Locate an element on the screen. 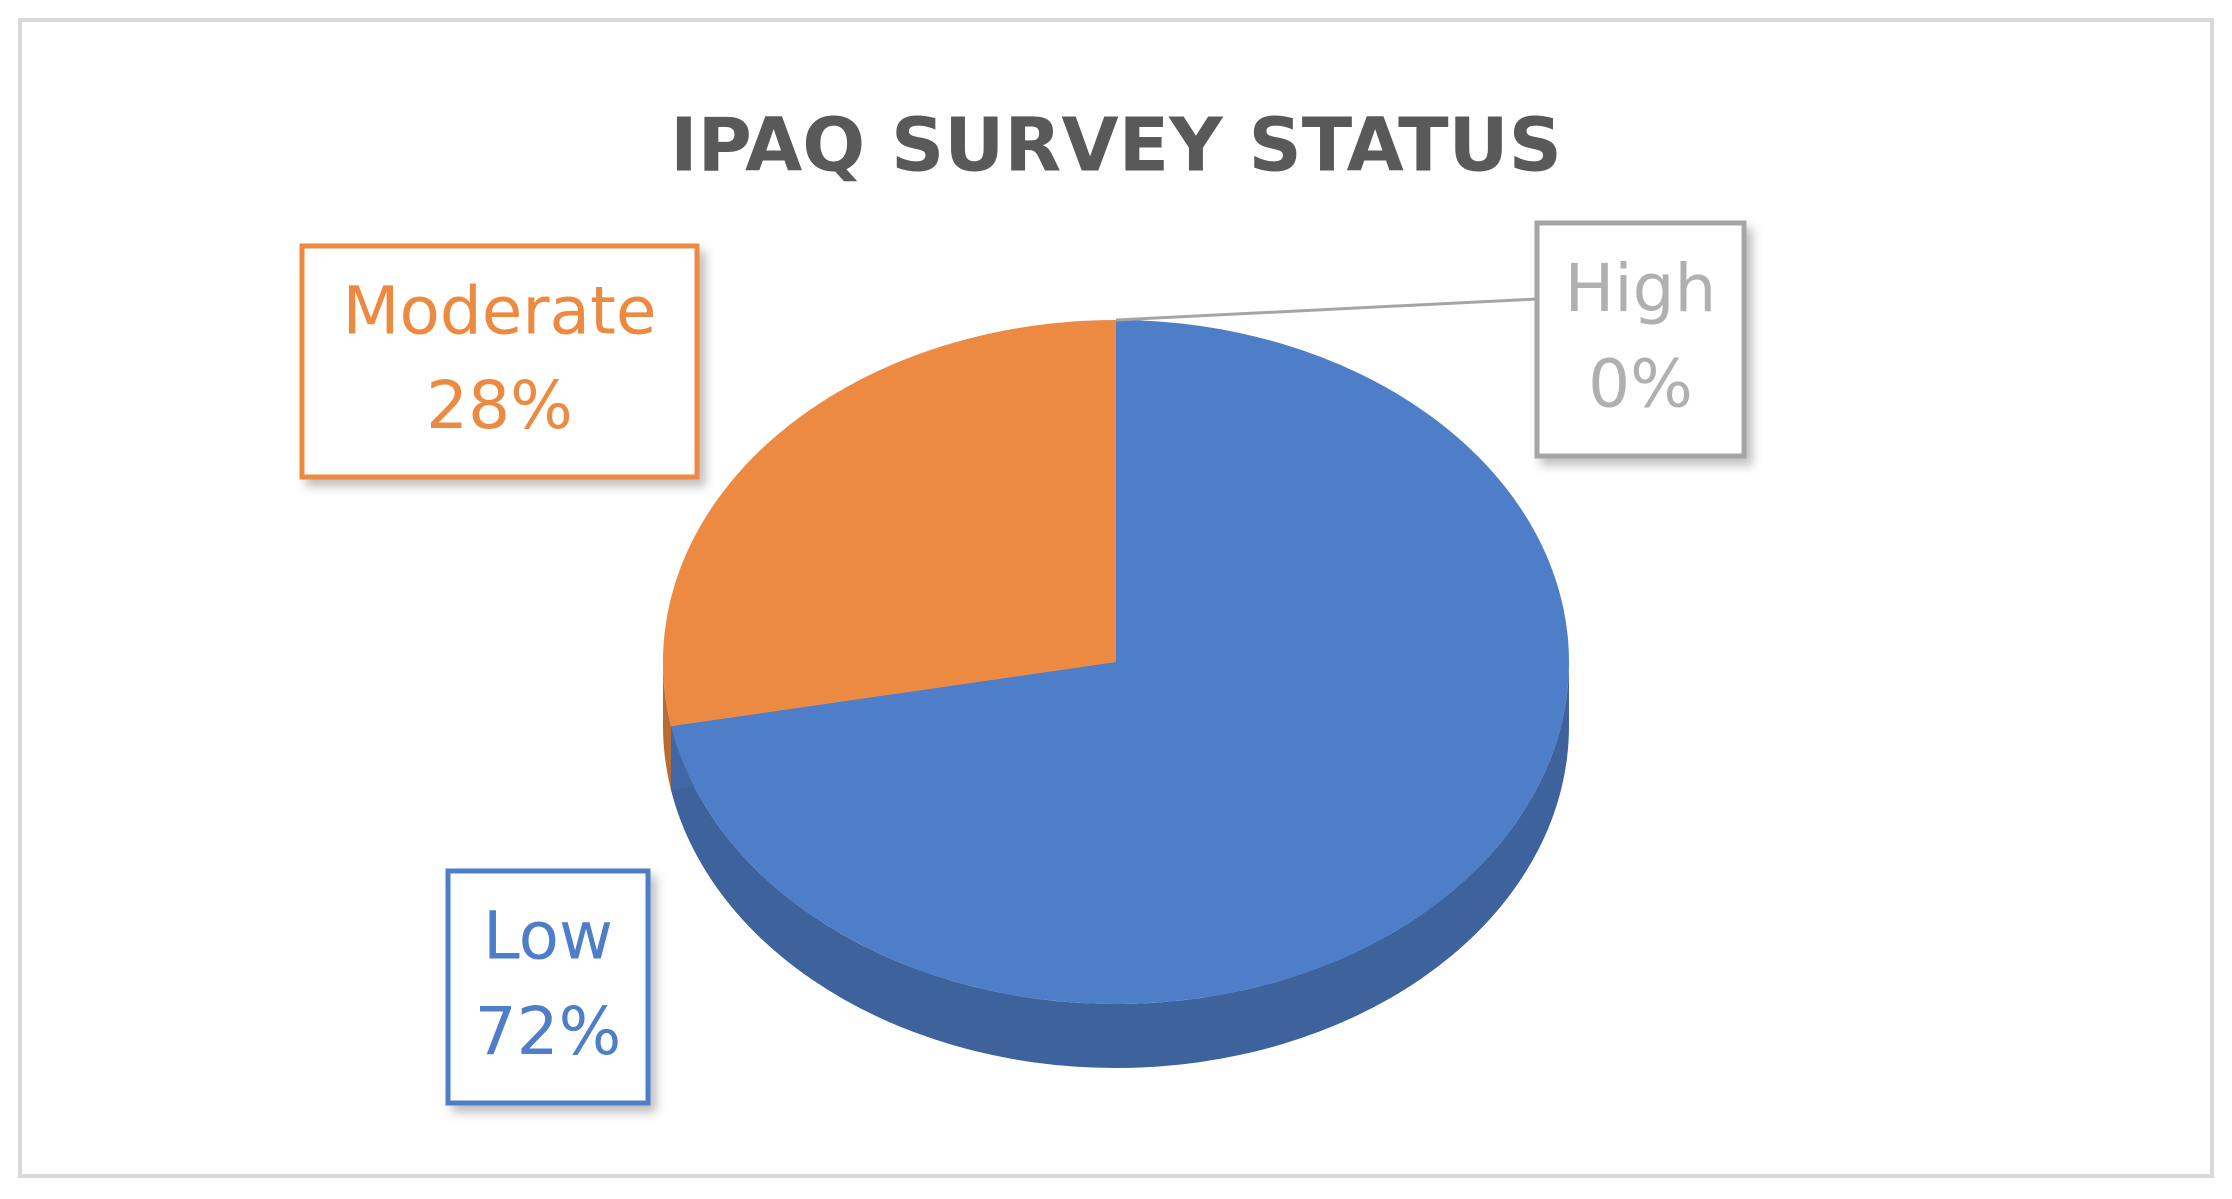 Image resolution: width=2232 pixels, height=1199 pixels. label-category: High is located at coordinates (1641, 288).